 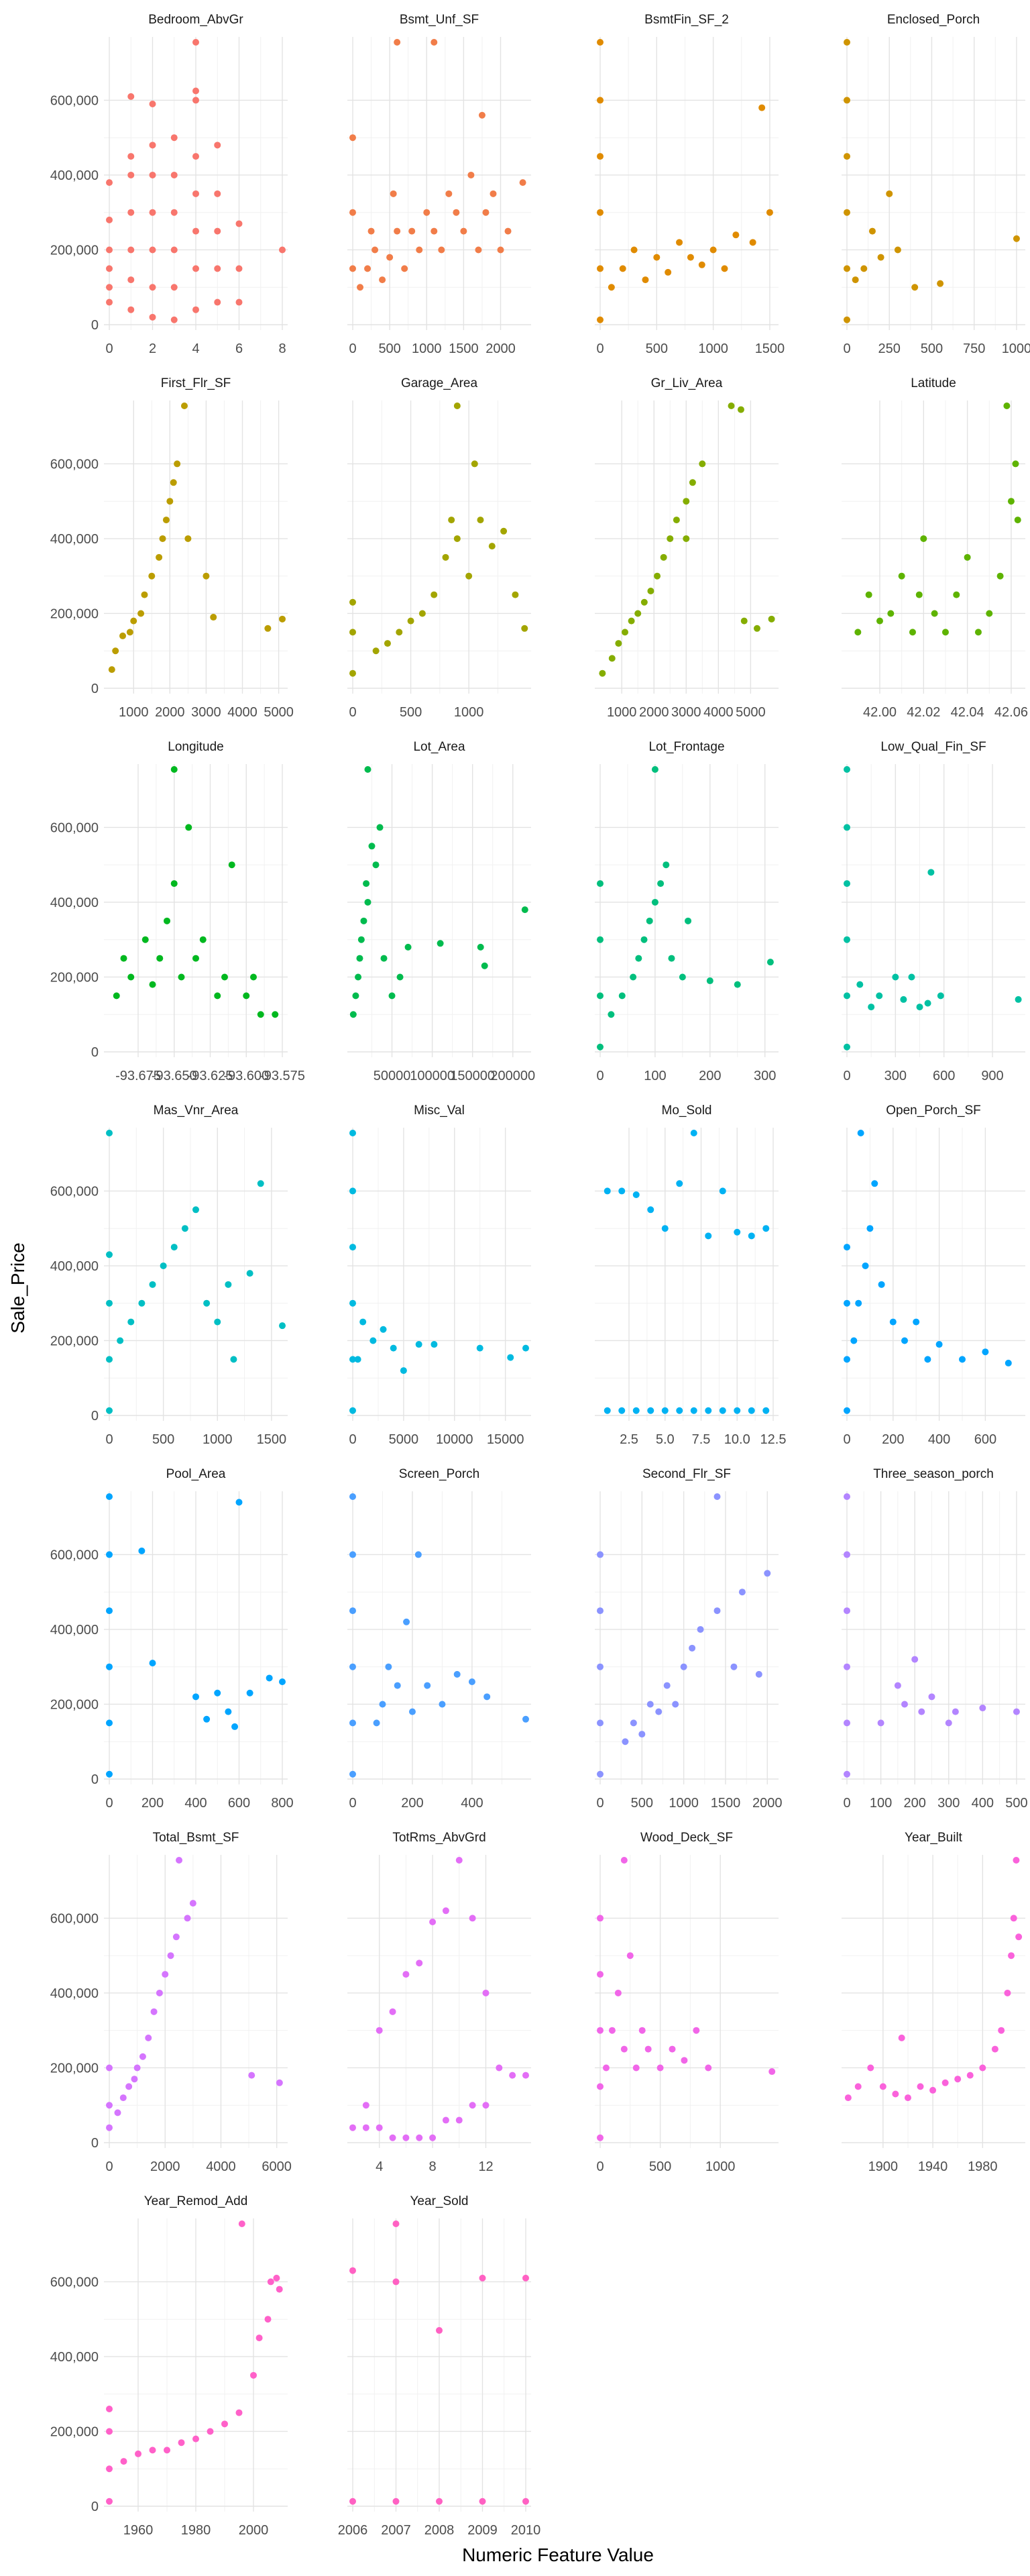 I want to click on y-tick-label: 600,000, so click(x=74, y=827).